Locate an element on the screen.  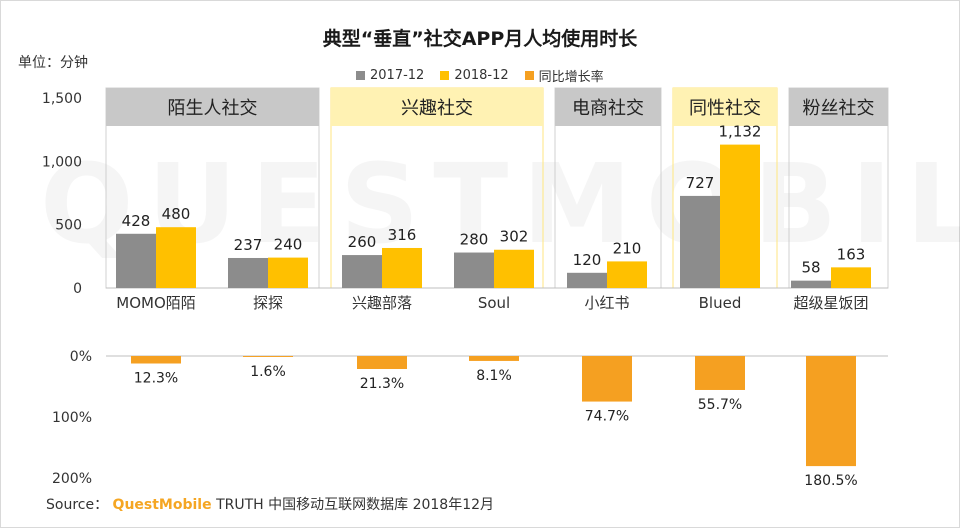
data-label-2017-5: 727 is located at coordinates (700, 183).